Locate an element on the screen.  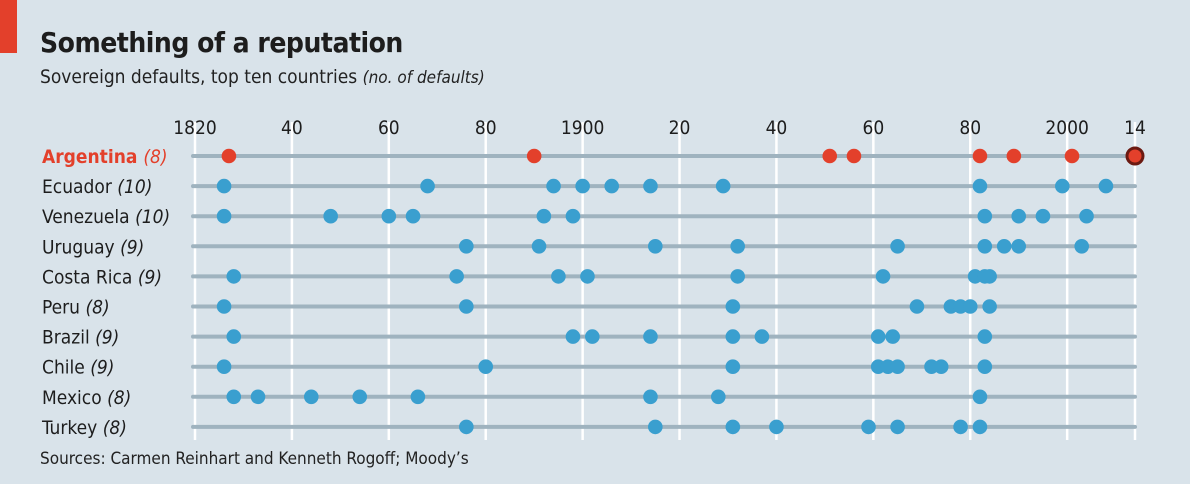
country-label: Ecuador (10) is located at coordinates (97, 187).